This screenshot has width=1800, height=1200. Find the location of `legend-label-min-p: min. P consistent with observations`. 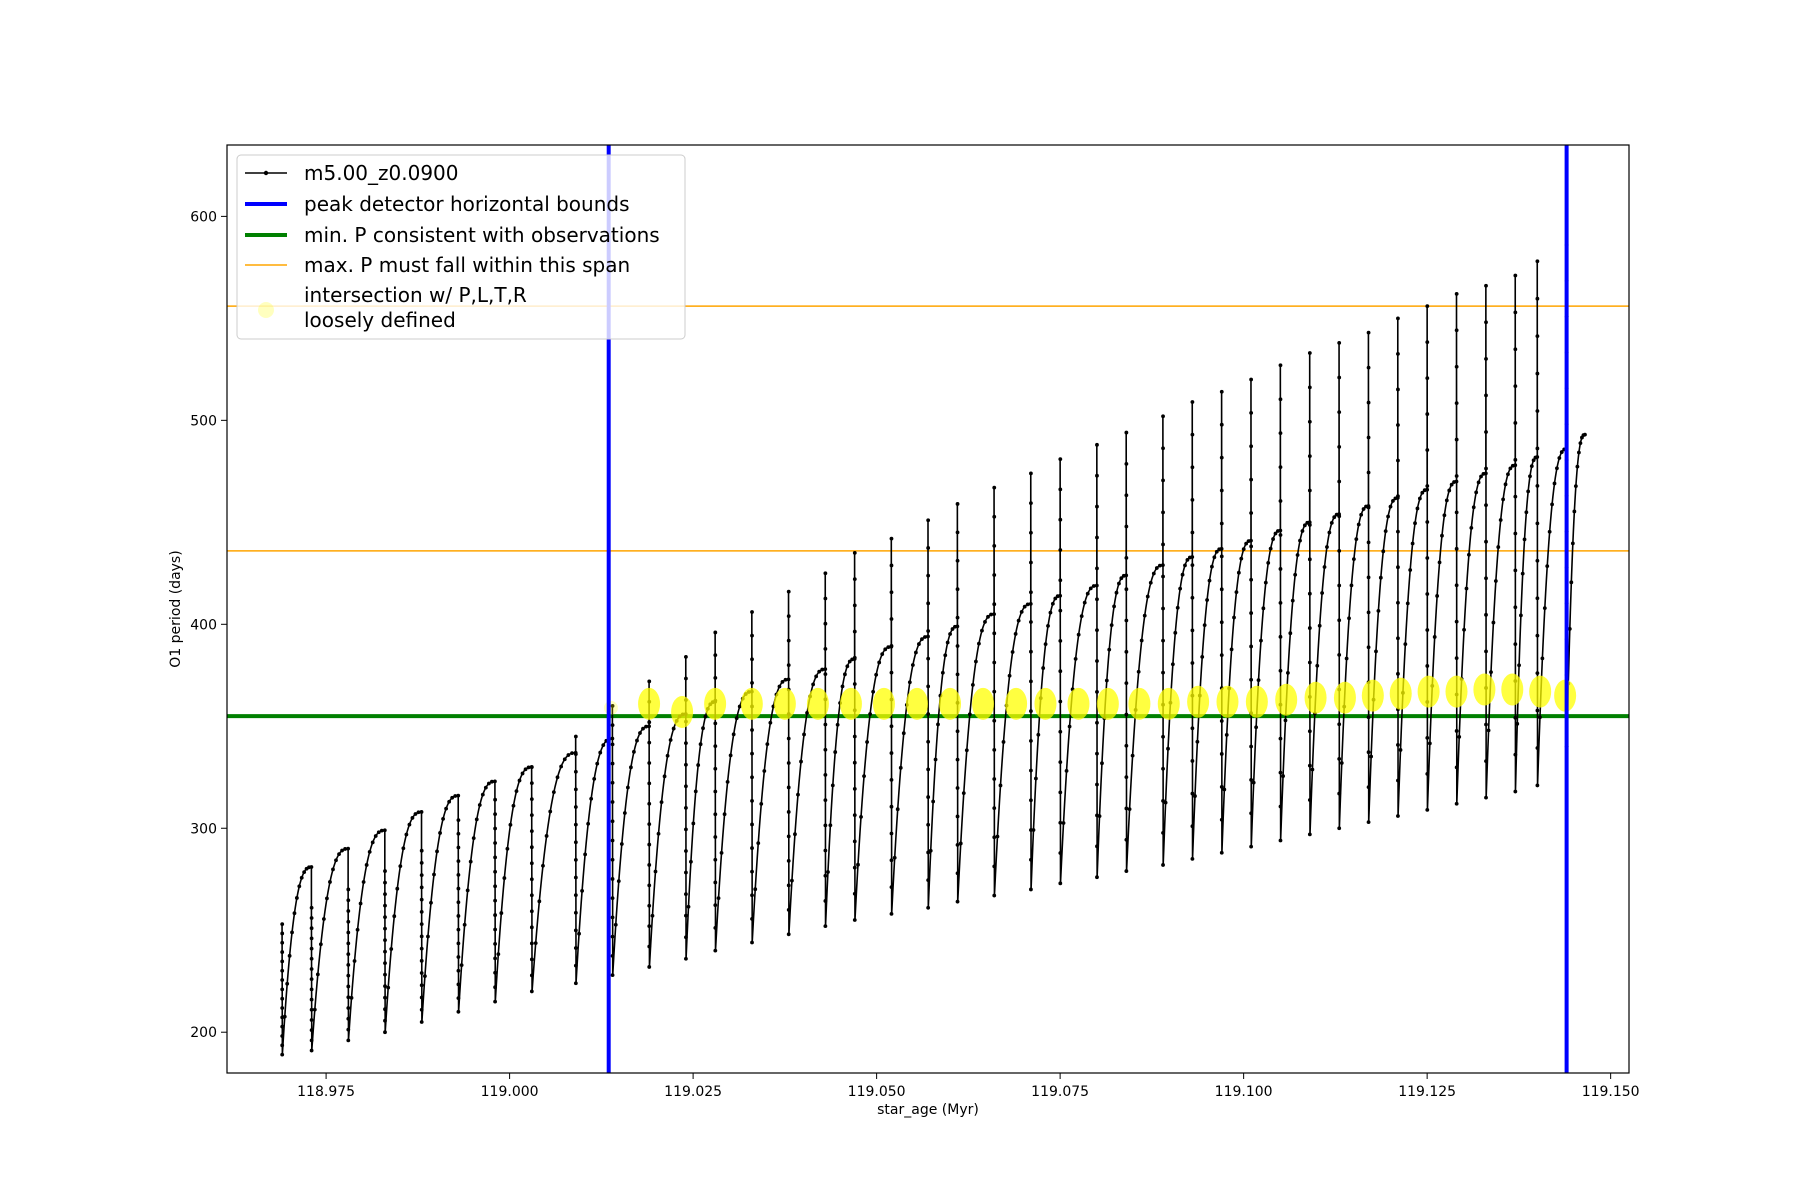

legend-label-min-p: min. P consistent with observations is located at coordinates (482, 235).